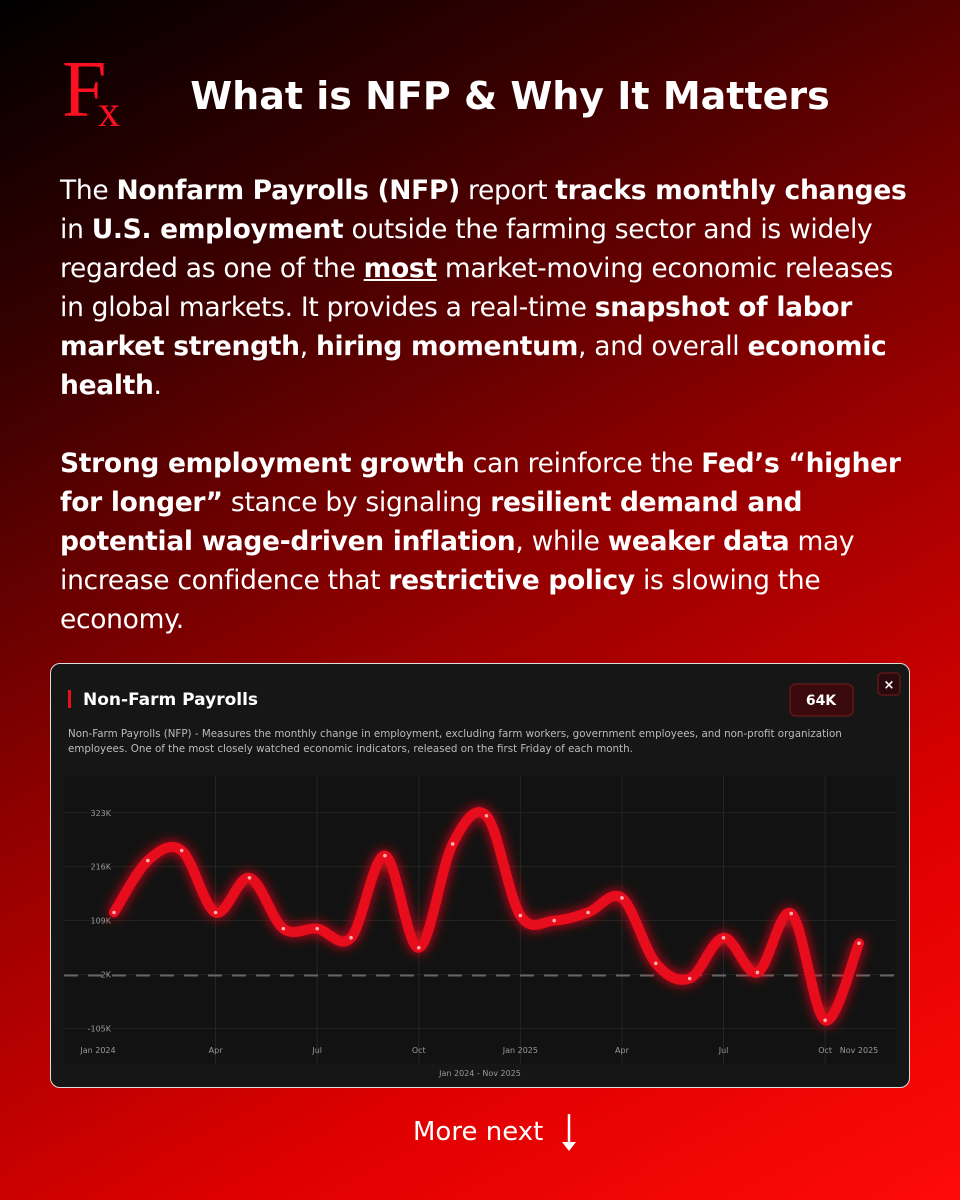  What do you see at coordinates (447, 346) in the screenshot?
I see `bold-text: hiring momentum` at bounding box center [447, 346].